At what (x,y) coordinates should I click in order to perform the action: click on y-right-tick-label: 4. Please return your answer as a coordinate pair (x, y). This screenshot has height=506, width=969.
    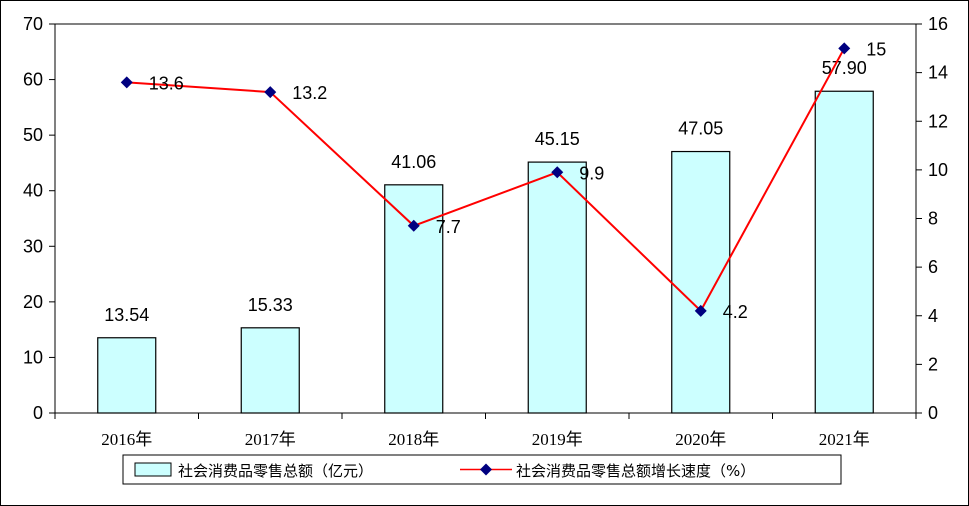
    Looking at the image, I should click on (933, 316).